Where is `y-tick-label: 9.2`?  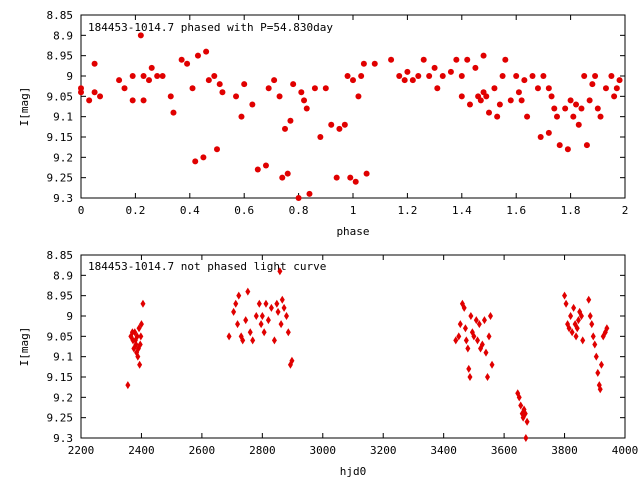 y-tick-label: 9.2 is located at coordinates (63, 157).